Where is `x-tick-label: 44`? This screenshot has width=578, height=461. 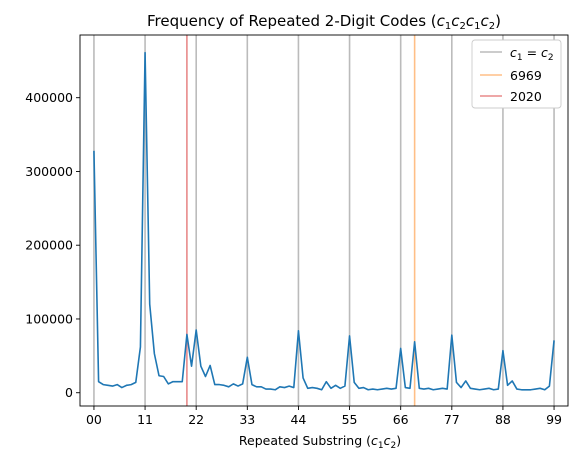
x-tick-label: 44 is located at coordinates (298, 419).